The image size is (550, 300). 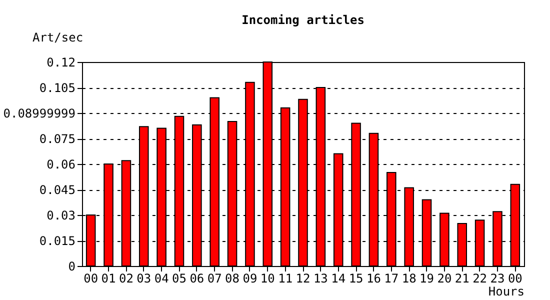 I want to click on x-tick-label: 18, so click(x=409, y=279).